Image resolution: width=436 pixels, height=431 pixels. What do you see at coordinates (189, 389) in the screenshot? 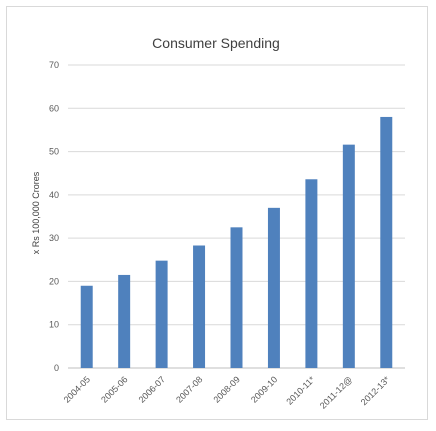
I see `x-tick-label: 2007-08` at bounding box center [189, 389].